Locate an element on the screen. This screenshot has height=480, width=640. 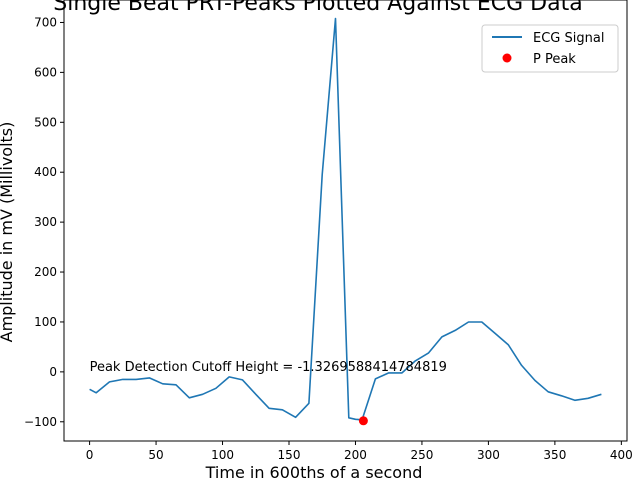
legend-label-ecg-signal: ECG Signal is located at coordinates (568, 38).